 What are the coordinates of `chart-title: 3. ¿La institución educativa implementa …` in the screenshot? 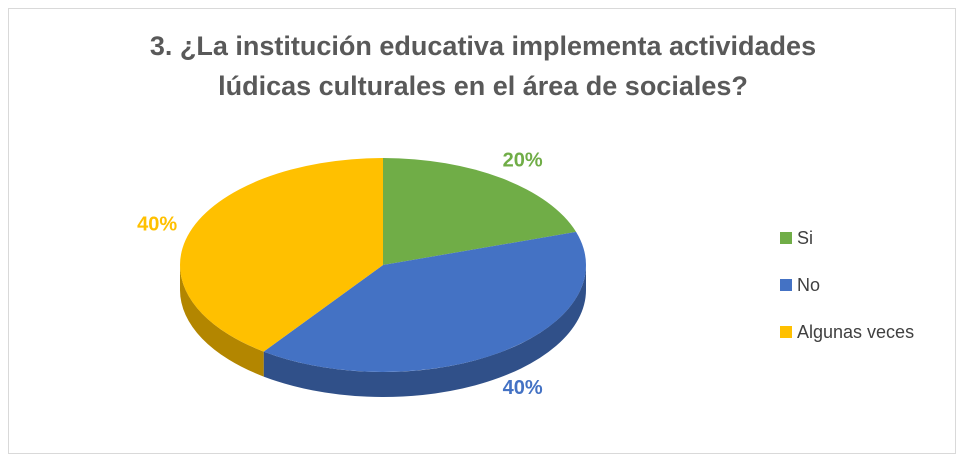 It's located at (483, 66).